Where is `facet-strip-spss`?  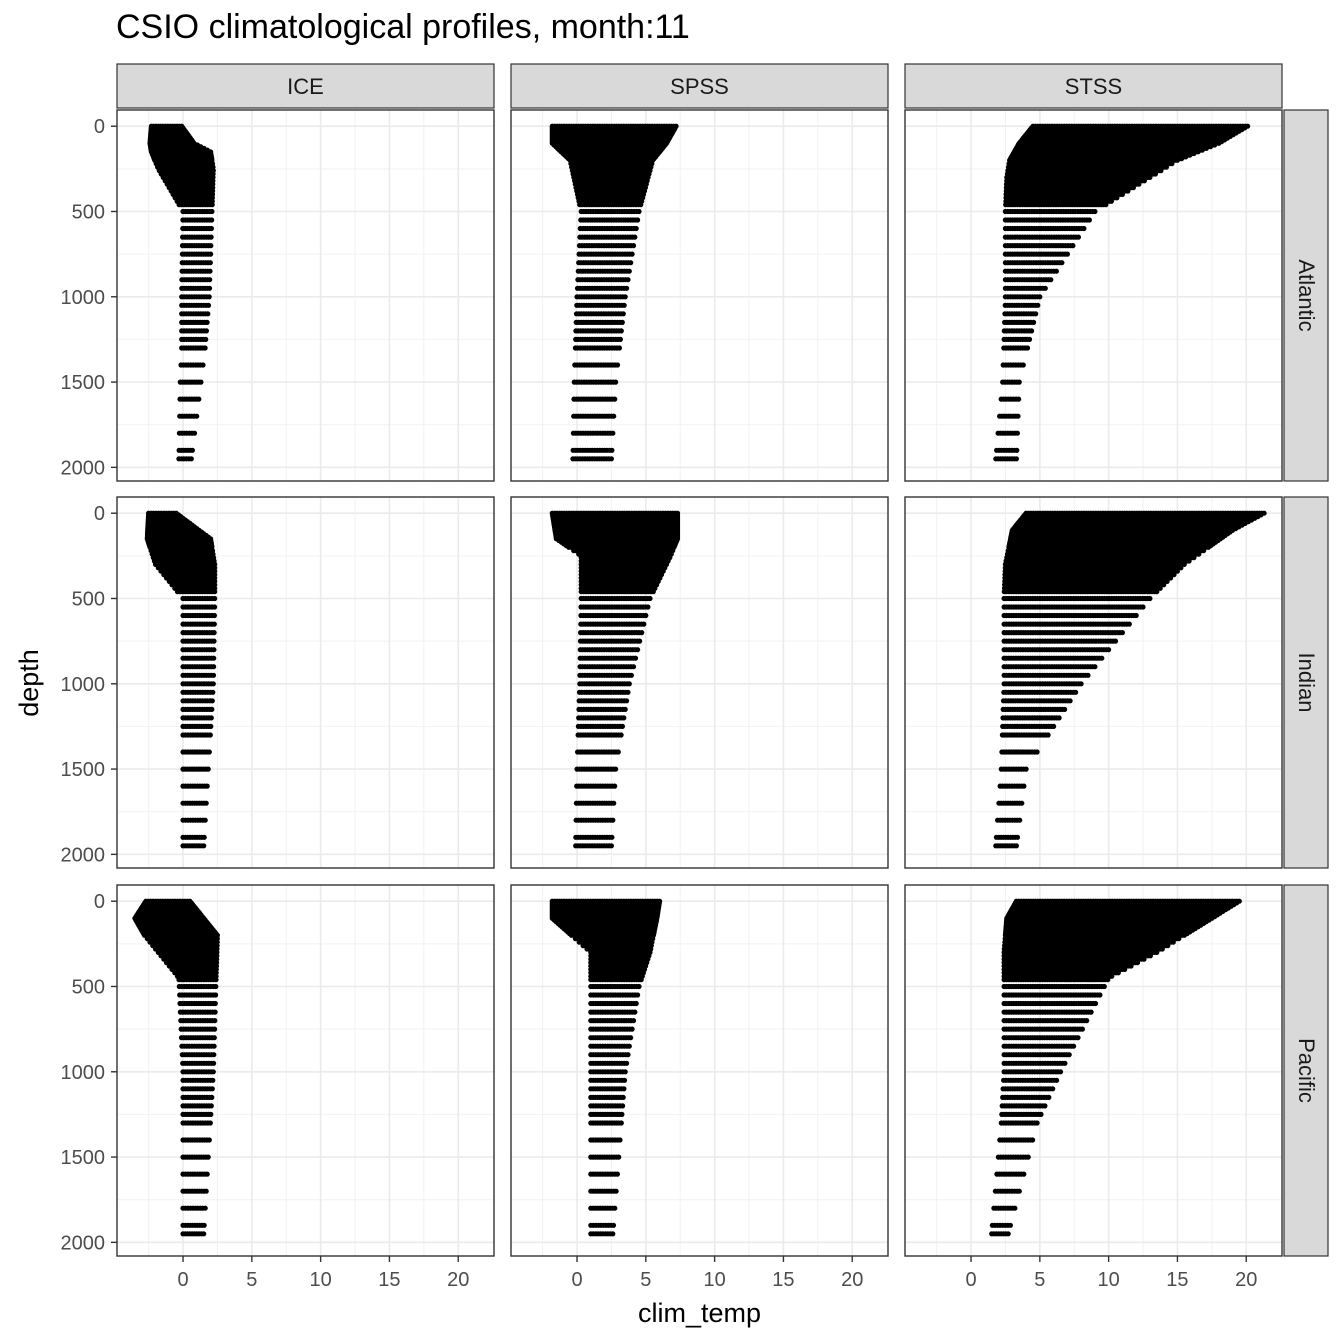
facet-strip-spss is located at coordinates (699, 86).